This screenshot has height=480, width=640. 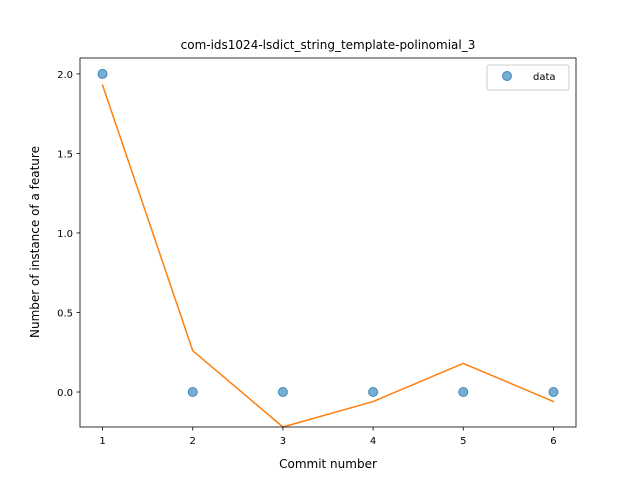 I want to click on x-tick-label: 5, so click(x=463, y=441).